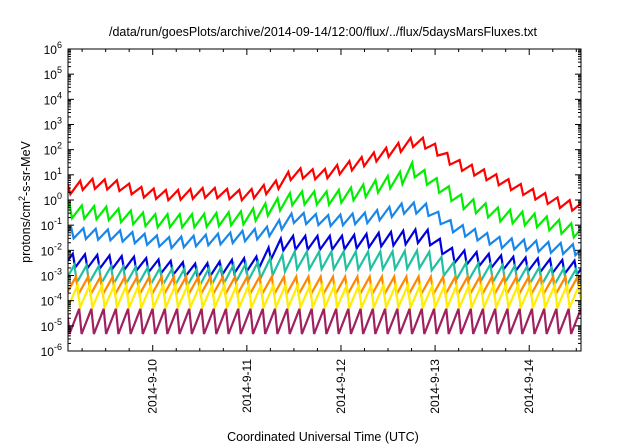  Describe the element at coordinates (26, 168) in the screenshot. I see `y-axis-label-rest: -s-sr-MeV` at that location.